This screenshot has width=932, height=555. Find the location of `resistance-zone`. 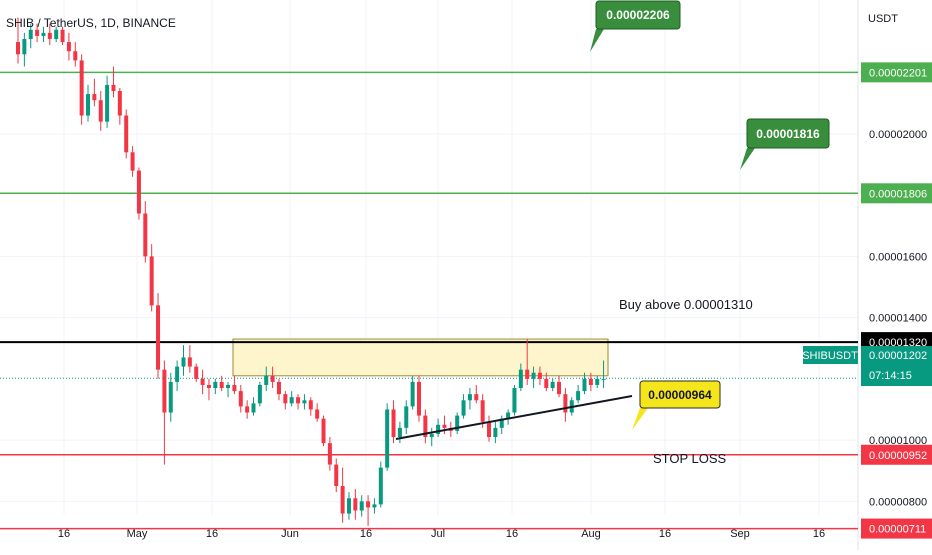

resistance-zone is located at coordinates (420, 357).